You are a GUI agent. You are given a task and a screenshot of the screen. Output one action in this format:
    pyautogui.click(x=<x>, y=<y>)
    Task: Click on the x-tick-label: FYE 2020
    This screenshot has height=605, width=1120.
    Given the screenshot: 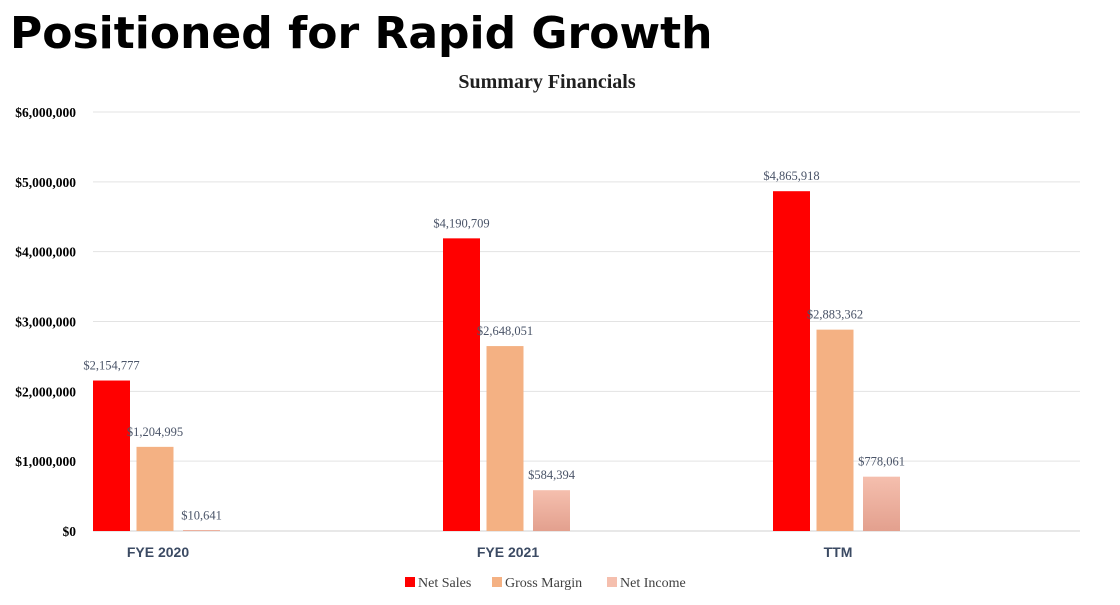 What is the action you would take?
    pyautogui.click(x=158, y=552)
    